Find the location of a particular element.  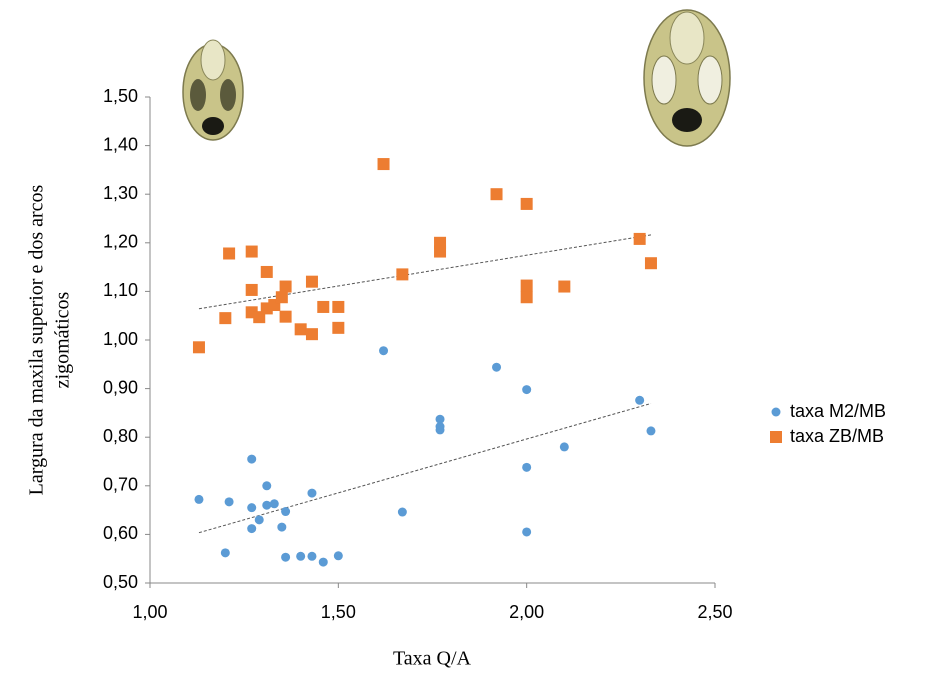

y-tick-label: 1,30 is located at coordinates (120, 193).